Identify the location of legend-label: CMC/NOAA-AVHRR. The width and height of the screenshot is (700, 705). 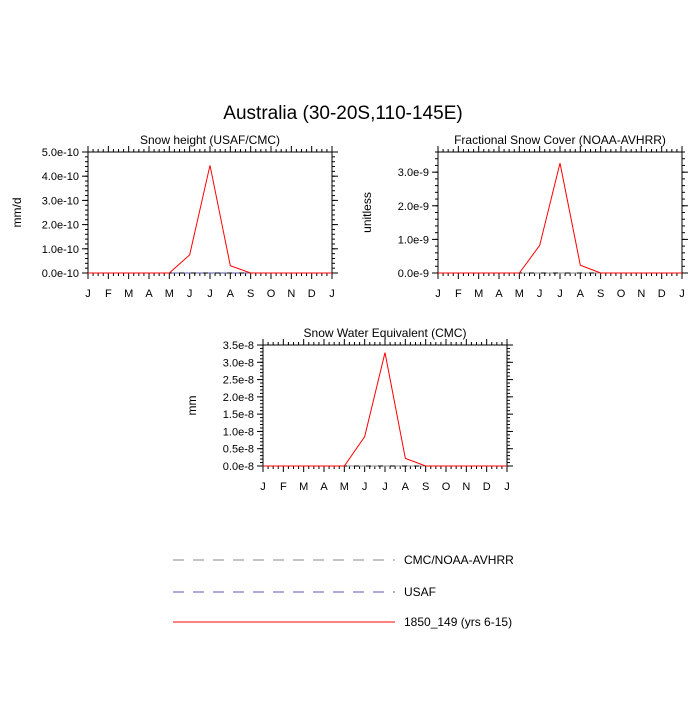
(459, 560).